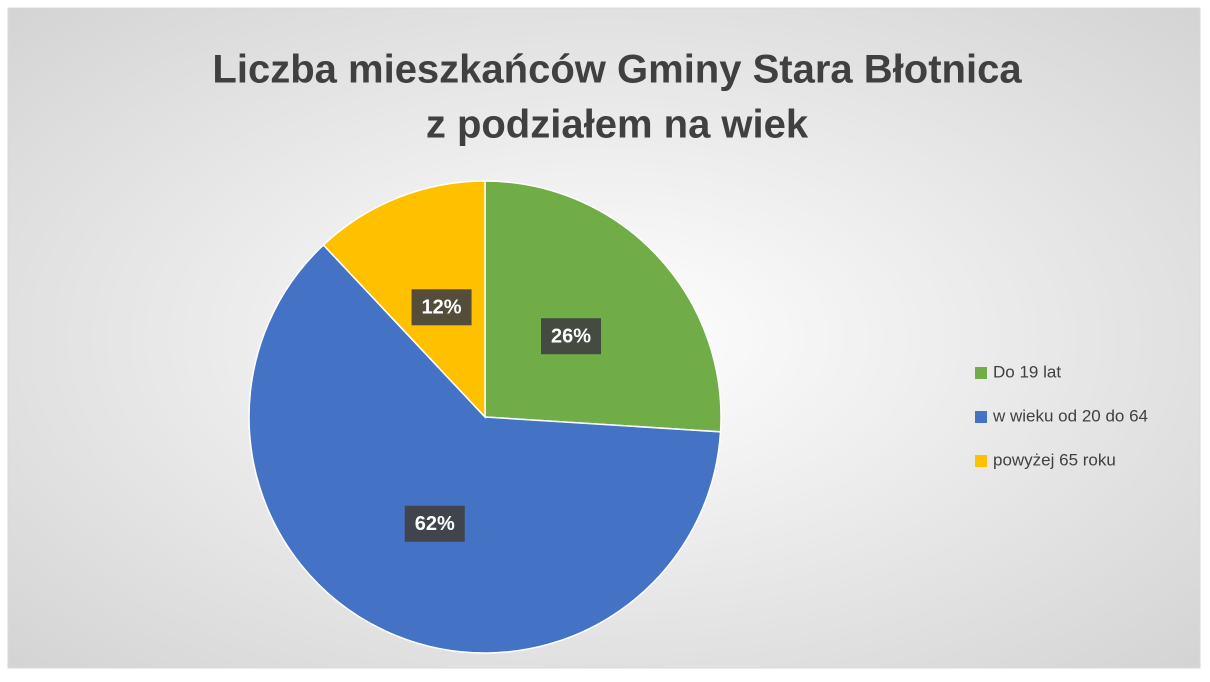 This screenshot has height=682, width=1210. I want to click on data-label: 62%, so click(435, 524).